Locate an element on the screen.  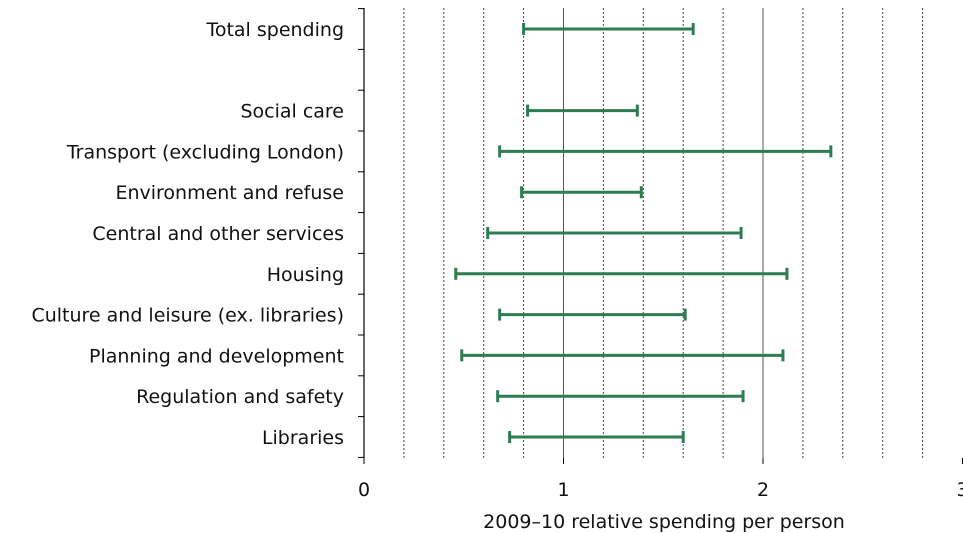
category-label: Planning and development is located at coordinates (216, 356).